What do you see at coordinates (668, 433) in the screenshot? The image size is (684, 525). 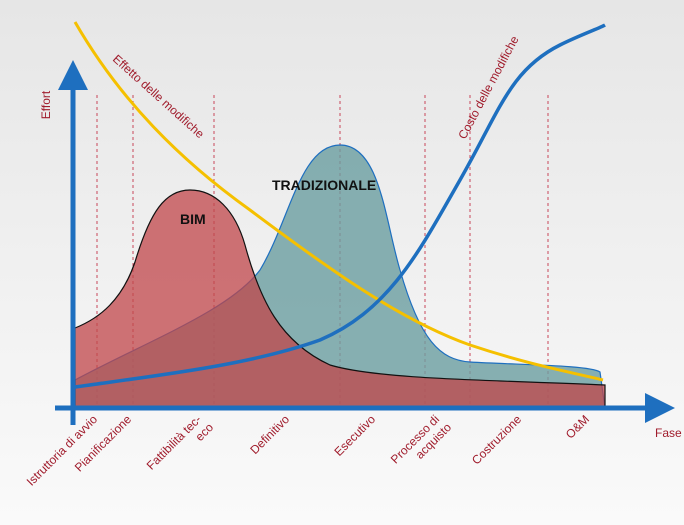 I see `x-axis-label: Fase` at bounding box center [668, 433].